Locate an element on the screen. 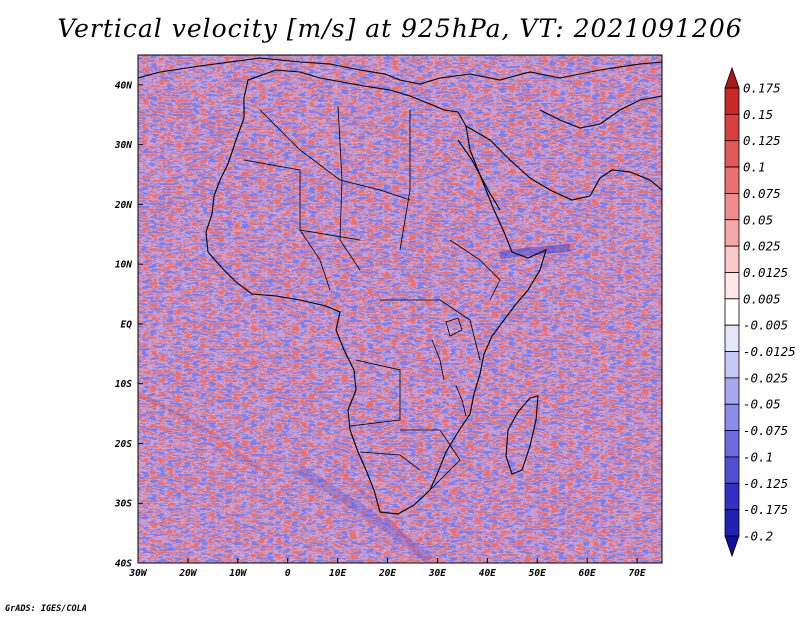  lon-tick-label: 50E is located at coordinates (537, 573).